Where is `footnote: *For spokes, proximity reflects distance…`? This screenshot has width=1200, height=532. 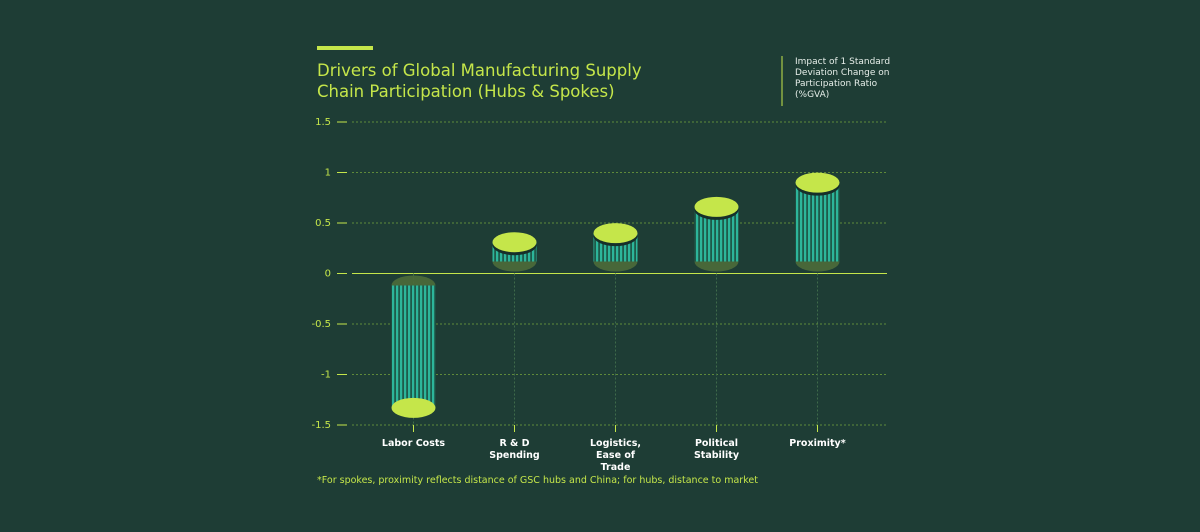 footnote: *For spokes, proximity reflects distance… is located at coordinates (537, 480).